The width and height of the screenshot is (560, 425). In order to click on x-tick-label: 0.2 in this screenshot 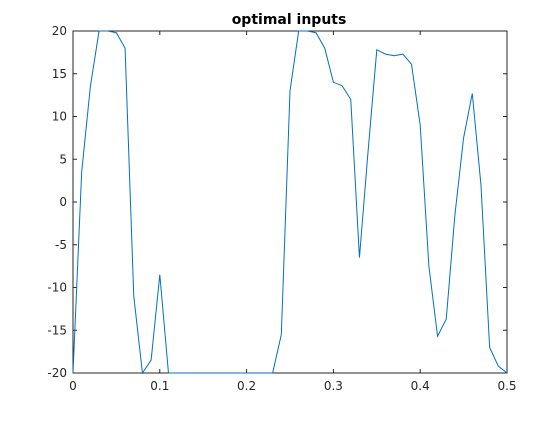, I will do `click(246, 386)`.